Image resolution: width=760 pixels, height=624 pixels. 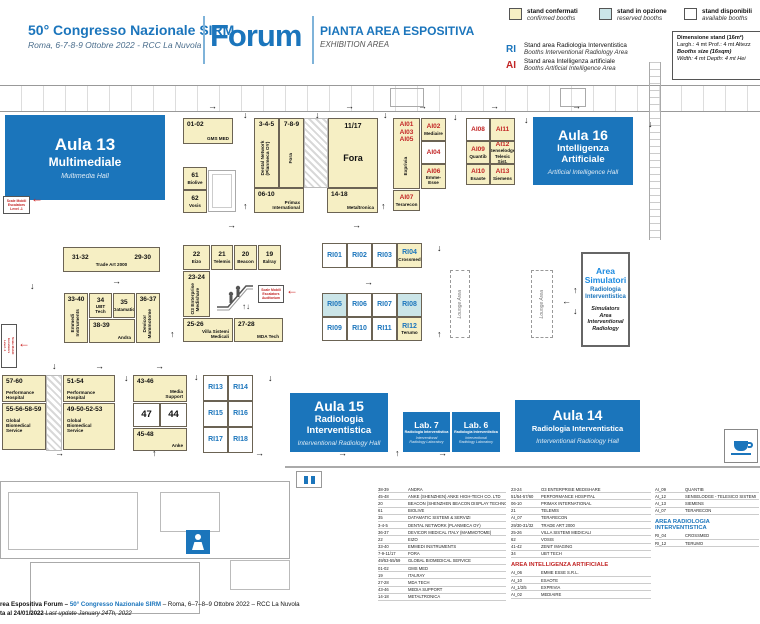 What do you see at coordinates (334, 329) in the screenshot?
I see `booth-number: RI09` at bounding box center [334, 329].